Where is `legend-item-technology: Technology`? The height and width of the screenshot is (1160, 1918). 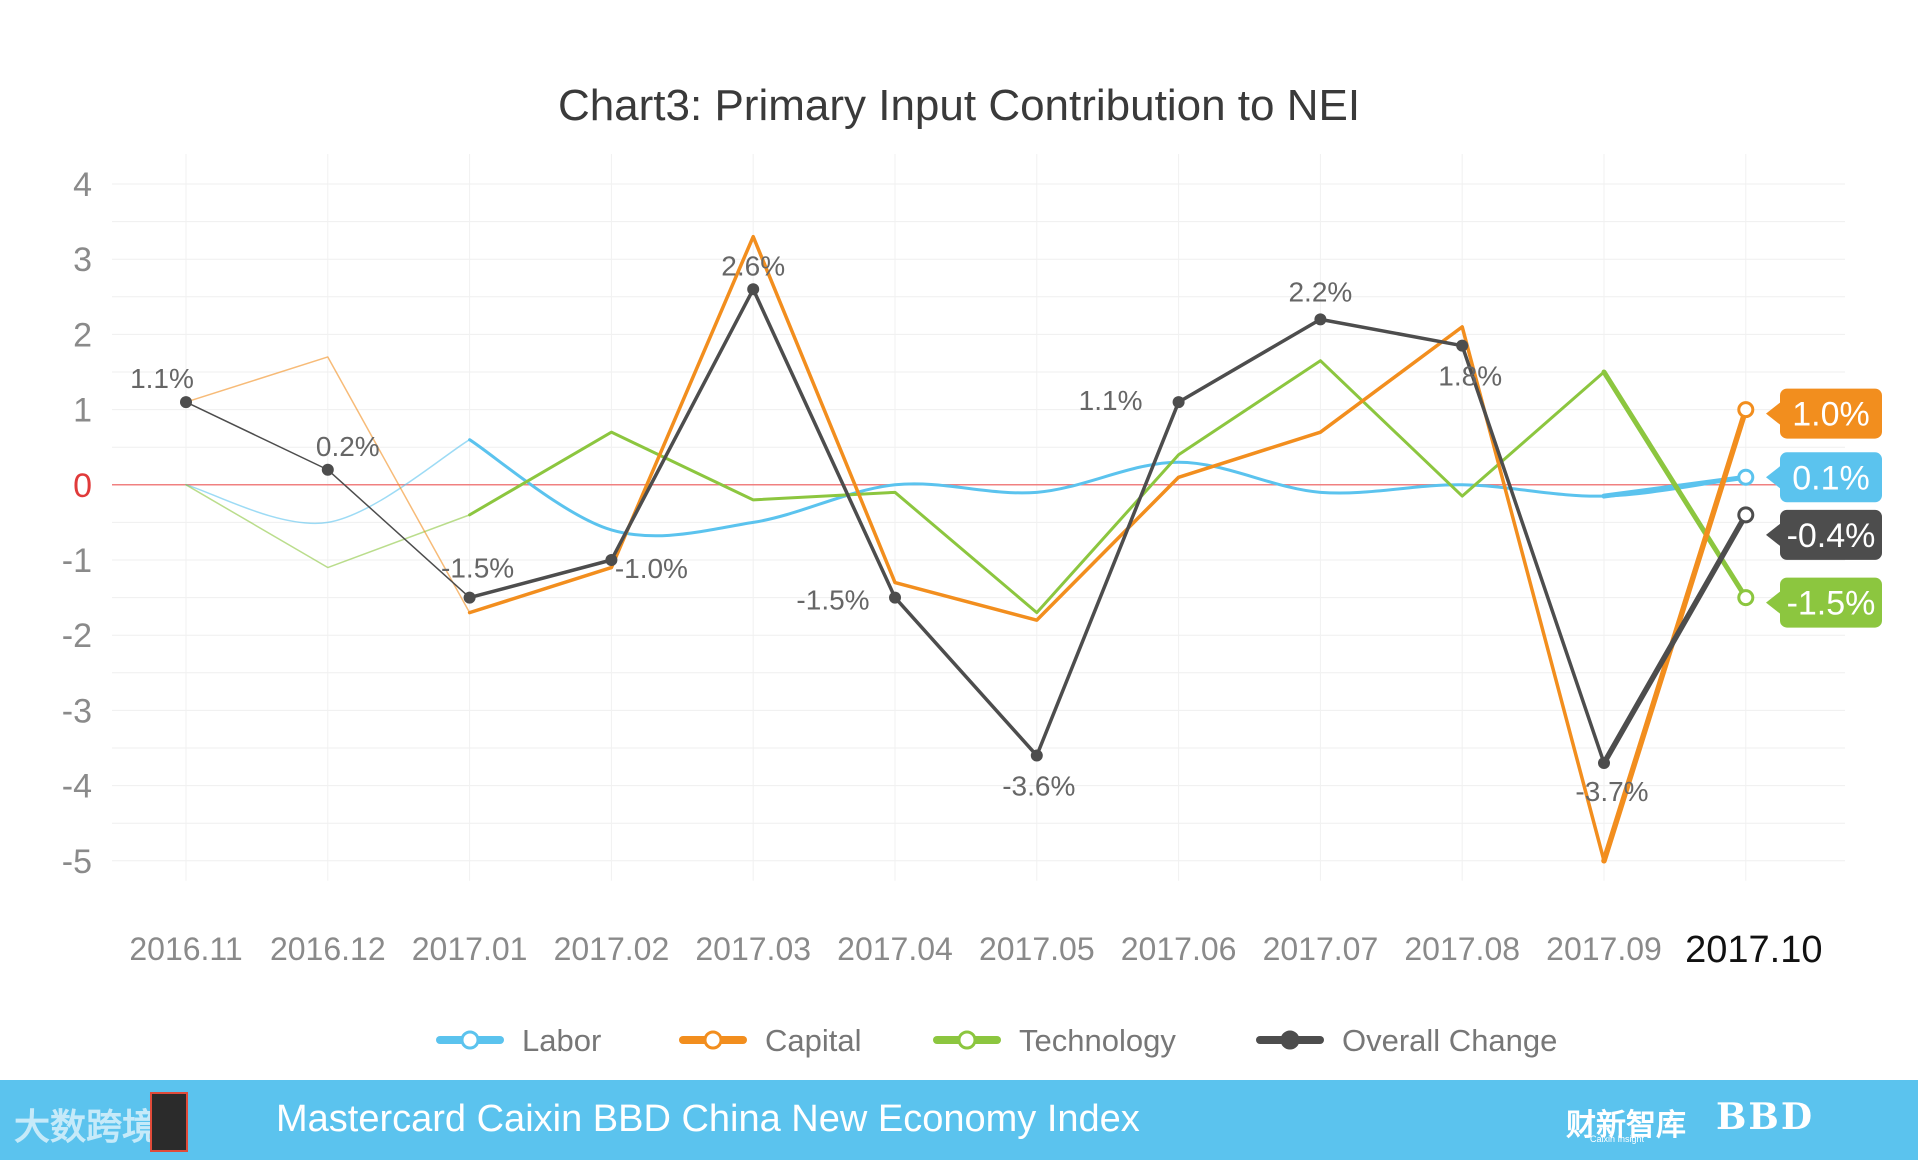
legend-item-technology: Technology is located at coordinates (1054, 1040).